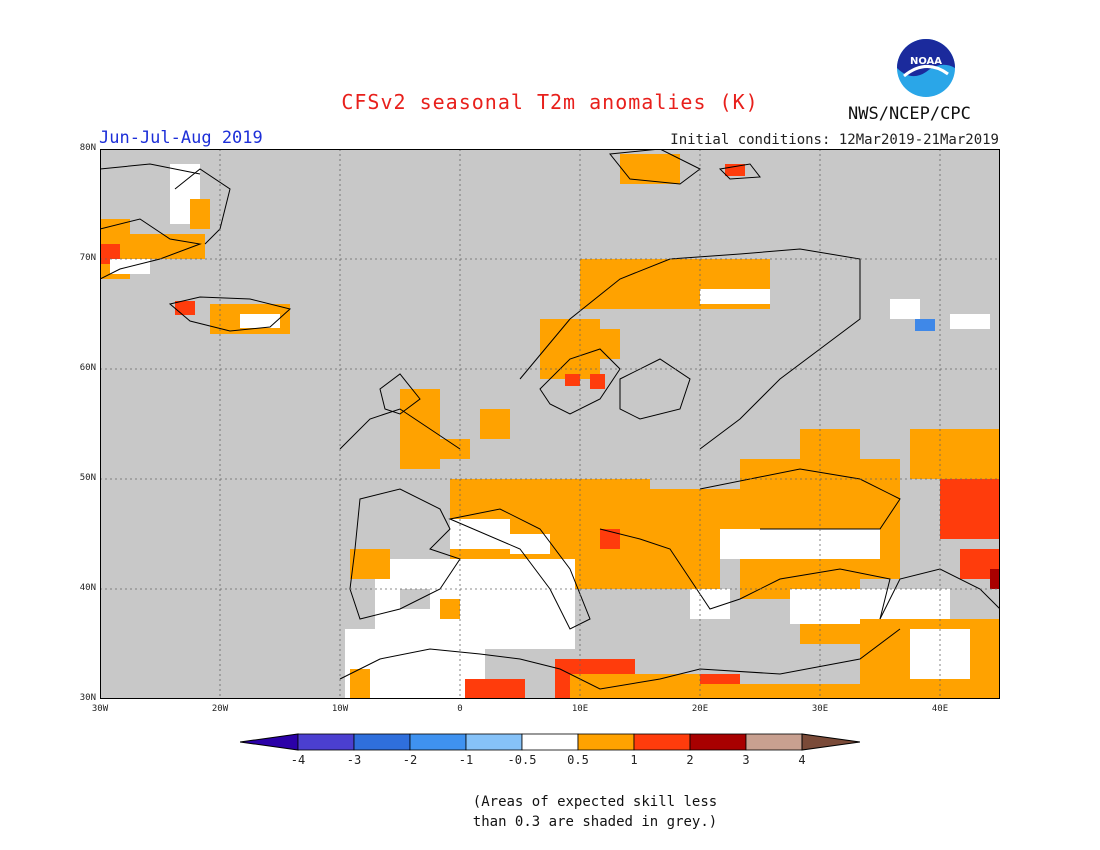 The image size is (1100, 850). I want to click on noaa-logo: NOAA, so click(926, 68).